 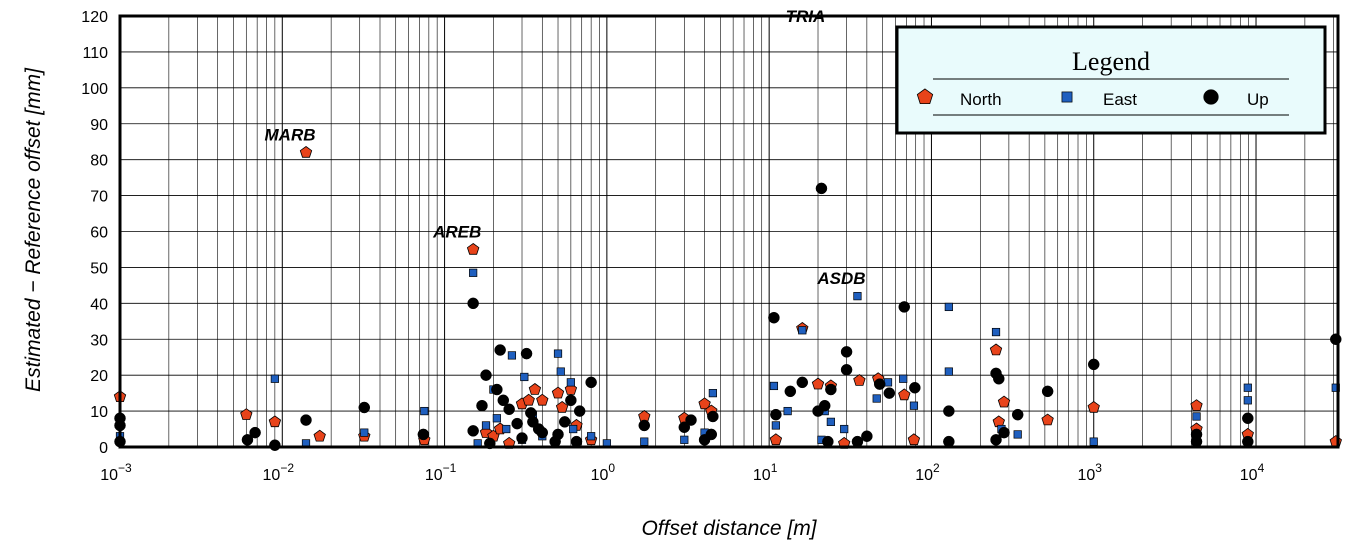 I want to click on annotation-asdb: ASDB, so click(x=840, y=278).